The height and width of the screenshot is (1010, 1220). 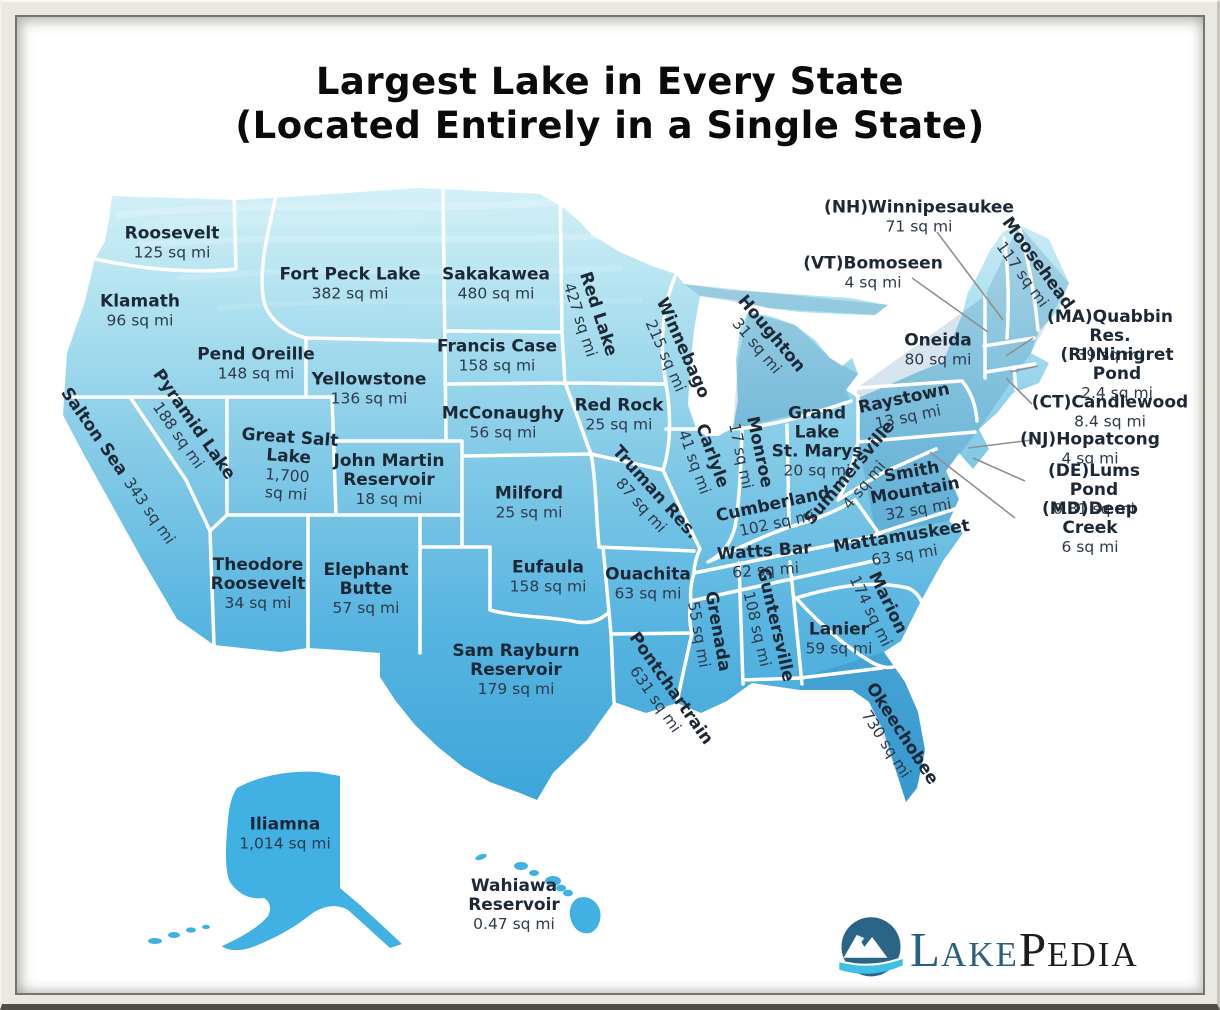 What do you see at coordinates (1033, 949) in the screenshot?
I see `logo-word2-cap: P` at bounding box center [1033, 949].